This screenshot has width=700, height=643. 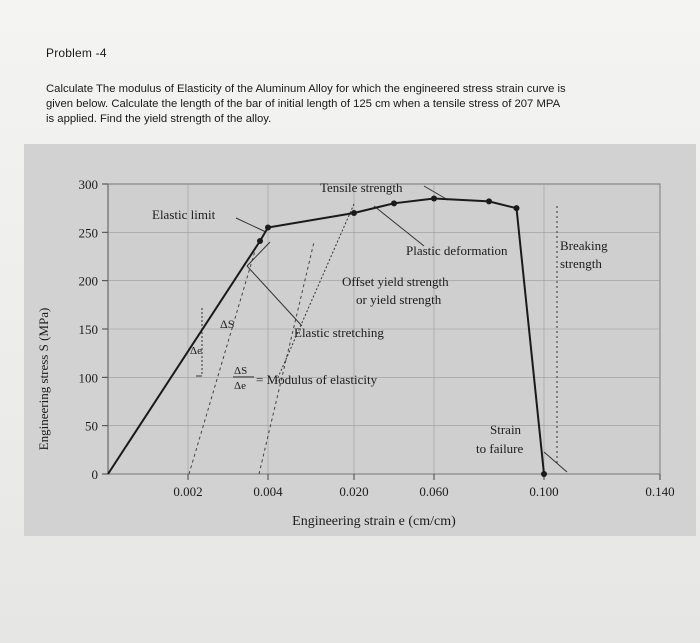 What do you see at coordinates (251, 225) in the screenshot?
I see `elastic-limit-pointer` at bounding box center [251, 225].